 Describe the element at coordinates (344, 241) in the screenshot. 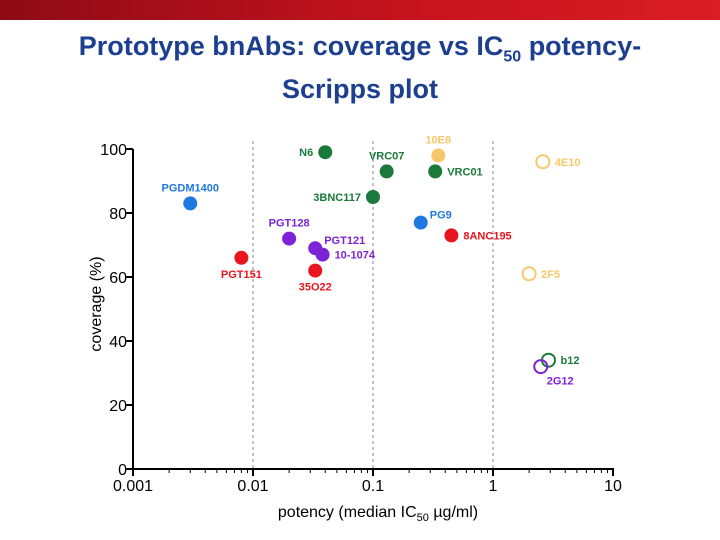

I see `data-label-pgt121: PGT121` at that location.